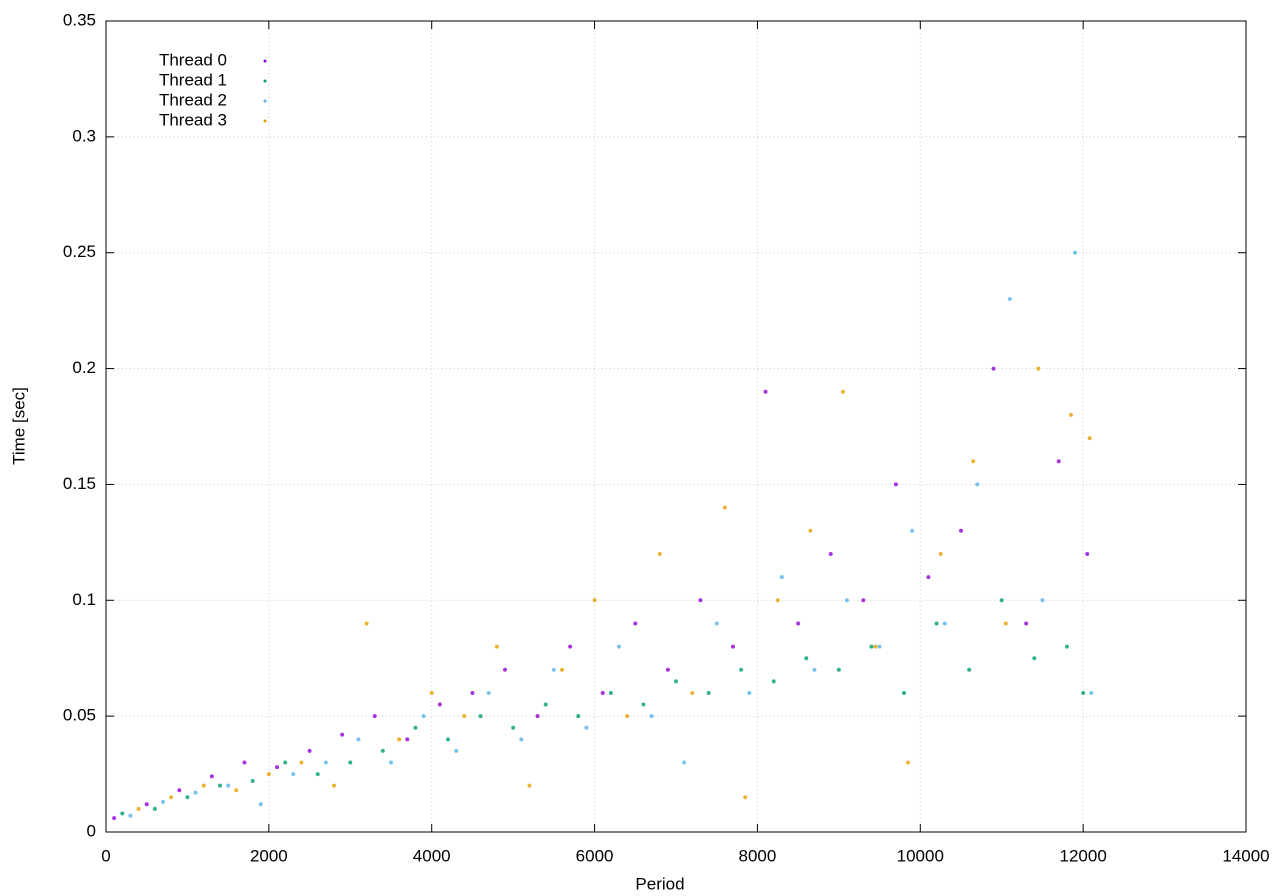 Image resolution: width=1280 pixels, height=896 pixels. Describe the element at coordinates (659, 883) in the screenshot. I see `x-axis-label: Period` at that location.